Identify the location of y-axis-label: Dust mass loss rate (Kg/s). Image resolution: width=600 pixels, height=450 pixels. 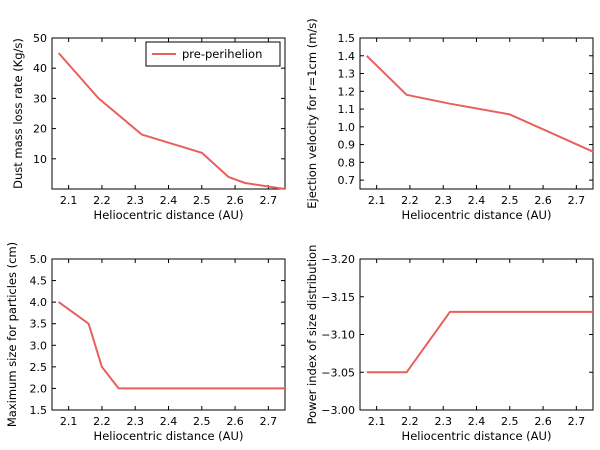
(18, 113).